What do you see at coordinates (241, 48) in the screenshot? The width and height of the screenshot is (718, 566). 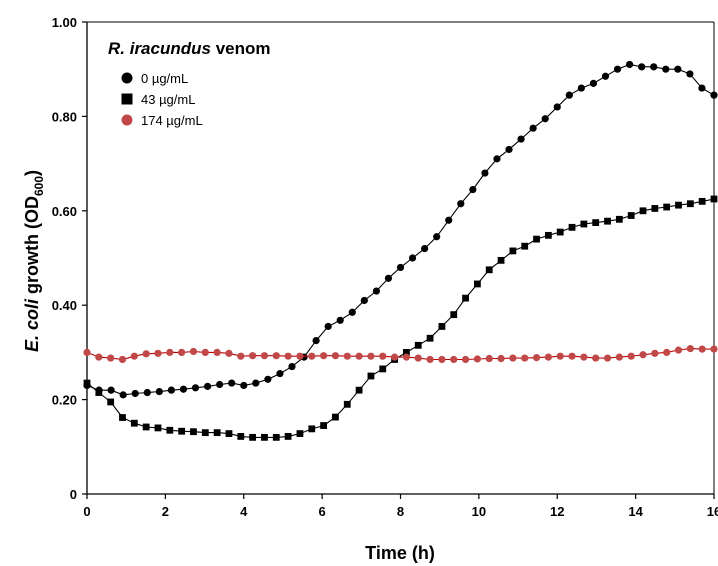 I see `legend-title-rest: venom` at bounding box center [241, 48].